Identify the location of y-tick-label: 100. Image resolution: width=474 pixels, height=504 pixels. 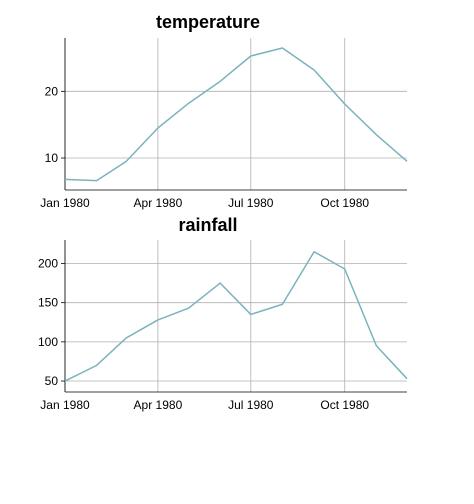
(48, 342).